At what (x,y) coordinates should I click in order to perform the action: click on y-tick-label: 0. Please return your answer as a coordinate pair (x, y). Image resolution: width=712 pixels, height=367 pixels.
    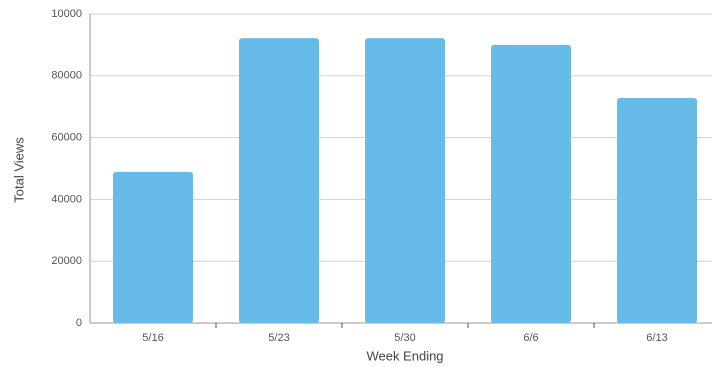
    Looking at the image, I should click on (79, 323).